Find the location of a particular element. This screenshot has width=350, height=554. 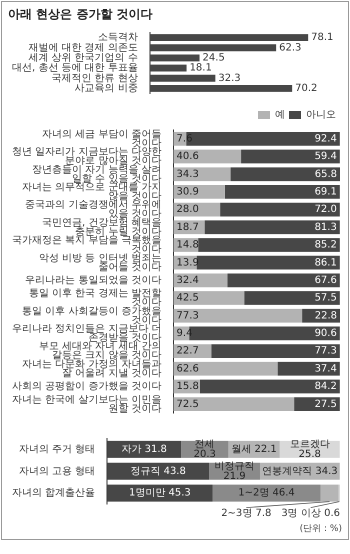

y-tick-label: 재벌에 대한 경제 의존도 is located at coordinates (83, 48).